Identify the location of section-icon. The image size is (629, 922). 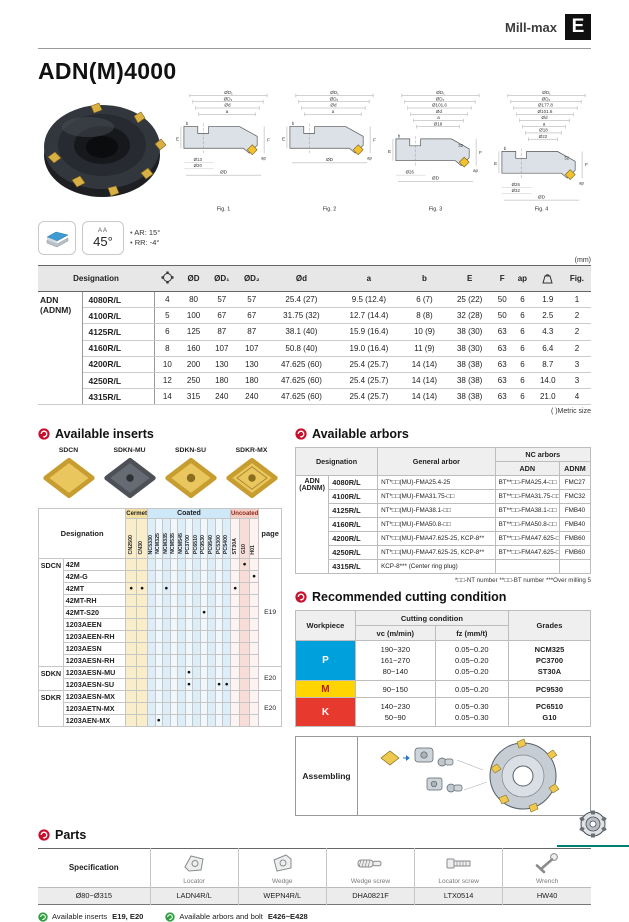
(44, 835).